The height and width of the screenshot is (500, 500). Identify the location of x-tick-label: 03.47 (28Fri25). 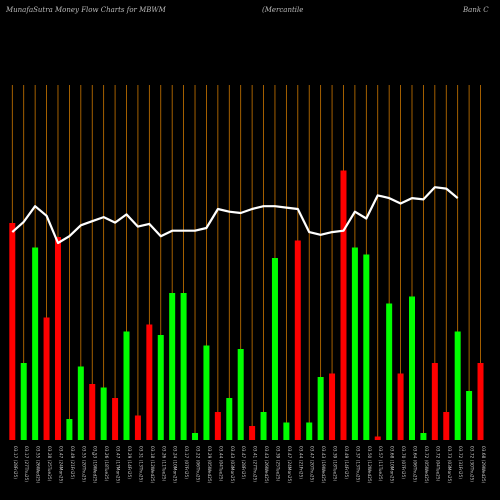
(243, 462).